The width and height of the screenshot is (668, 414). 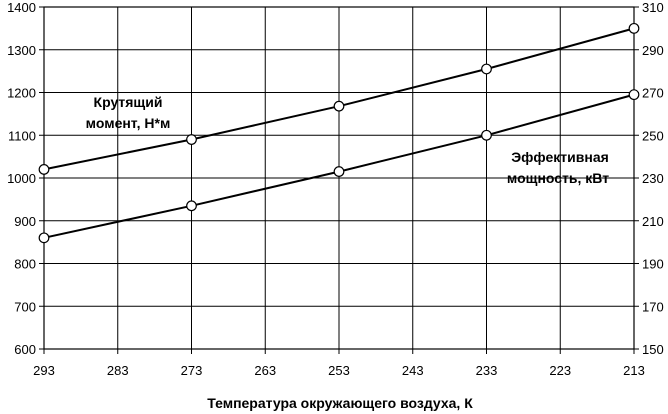 What do you see at coordinates (653, 7) in the screenshot?
I see `y-right-tick-label: 310` at bounding box center [653, 7].